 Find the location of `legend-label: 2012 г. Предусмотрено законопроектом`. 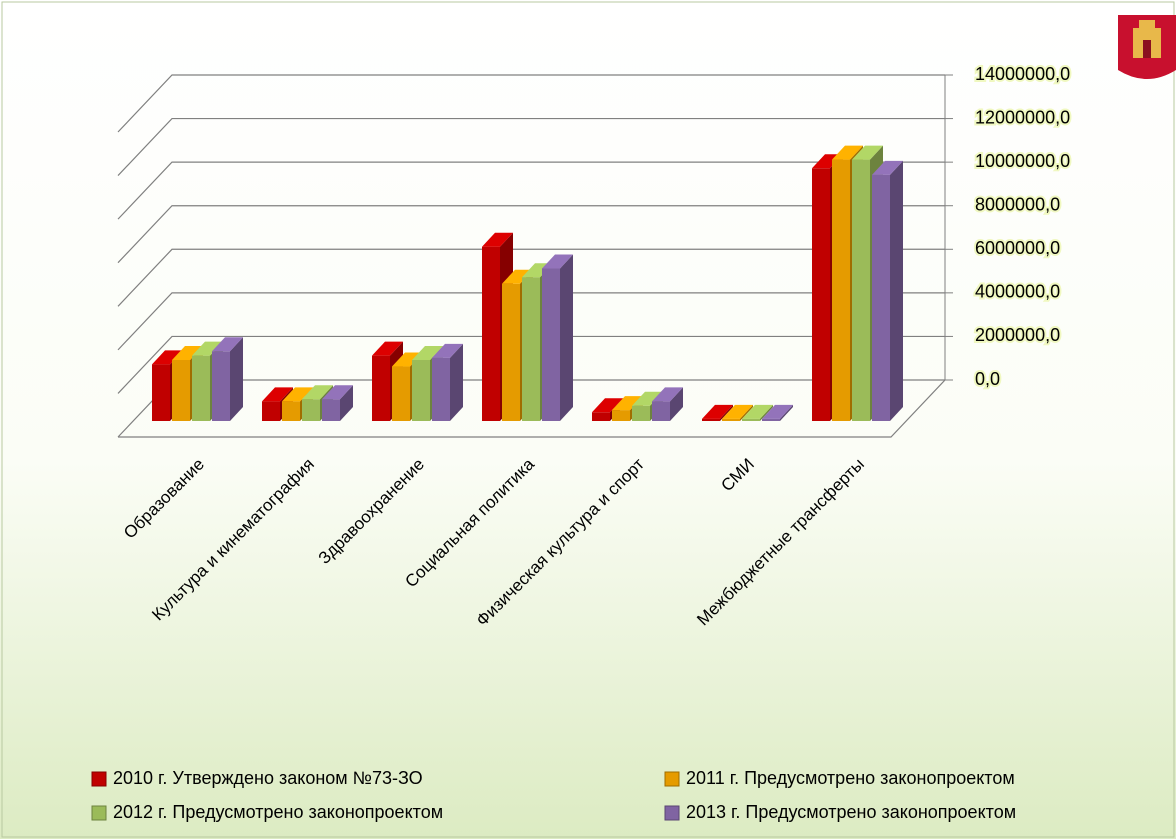

legend-label: 2012 г. Предусмотрено законопроектом is located at coordinates (278, 812).